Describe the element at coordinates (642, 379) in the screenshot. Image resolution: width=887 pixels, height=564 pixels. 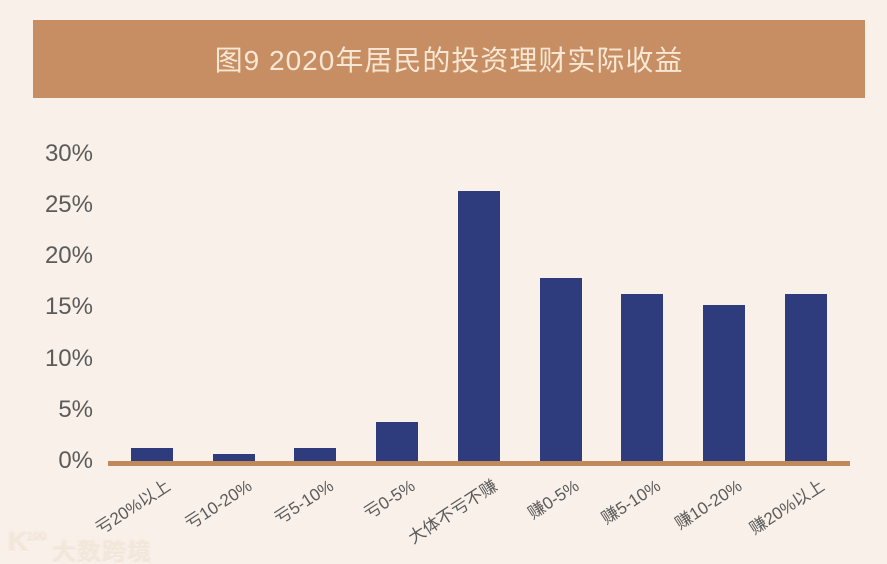
I see `bar-赚5-10%` at that location.